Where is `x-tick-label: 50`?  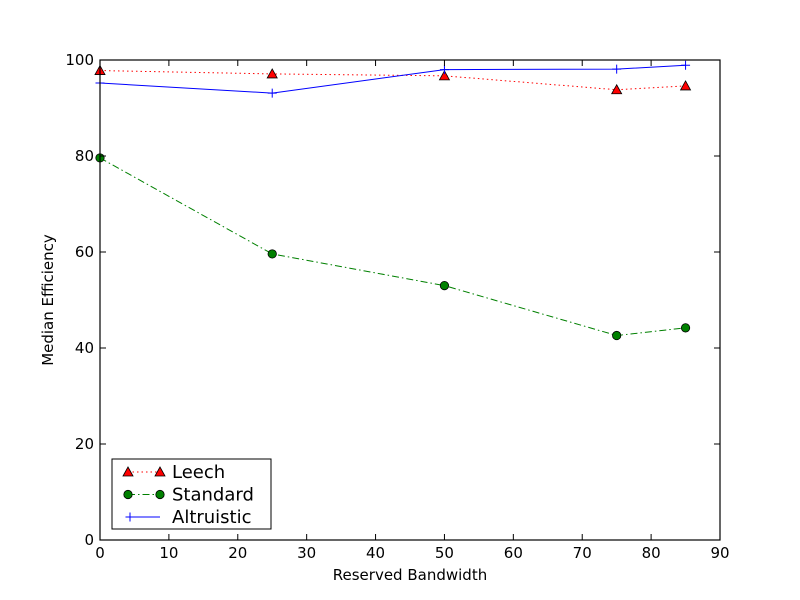 x-tick-label: 50 is located at coordinates (444, 553).